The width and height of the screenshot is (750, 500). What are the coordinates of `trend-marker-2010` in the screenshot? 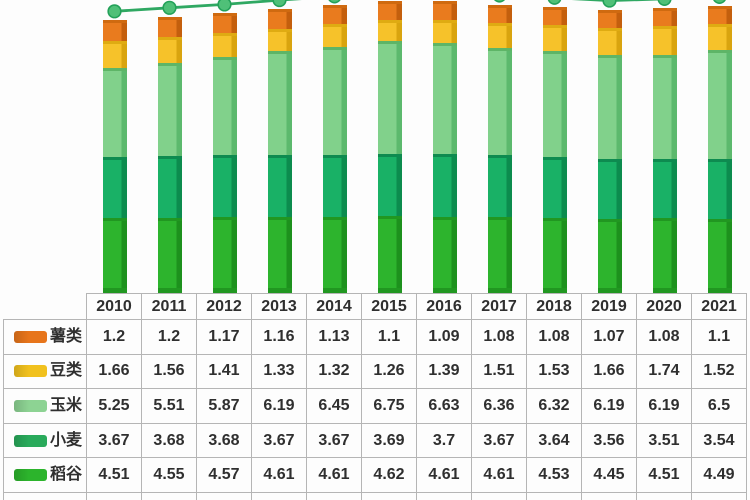 It's located at (114, 11).